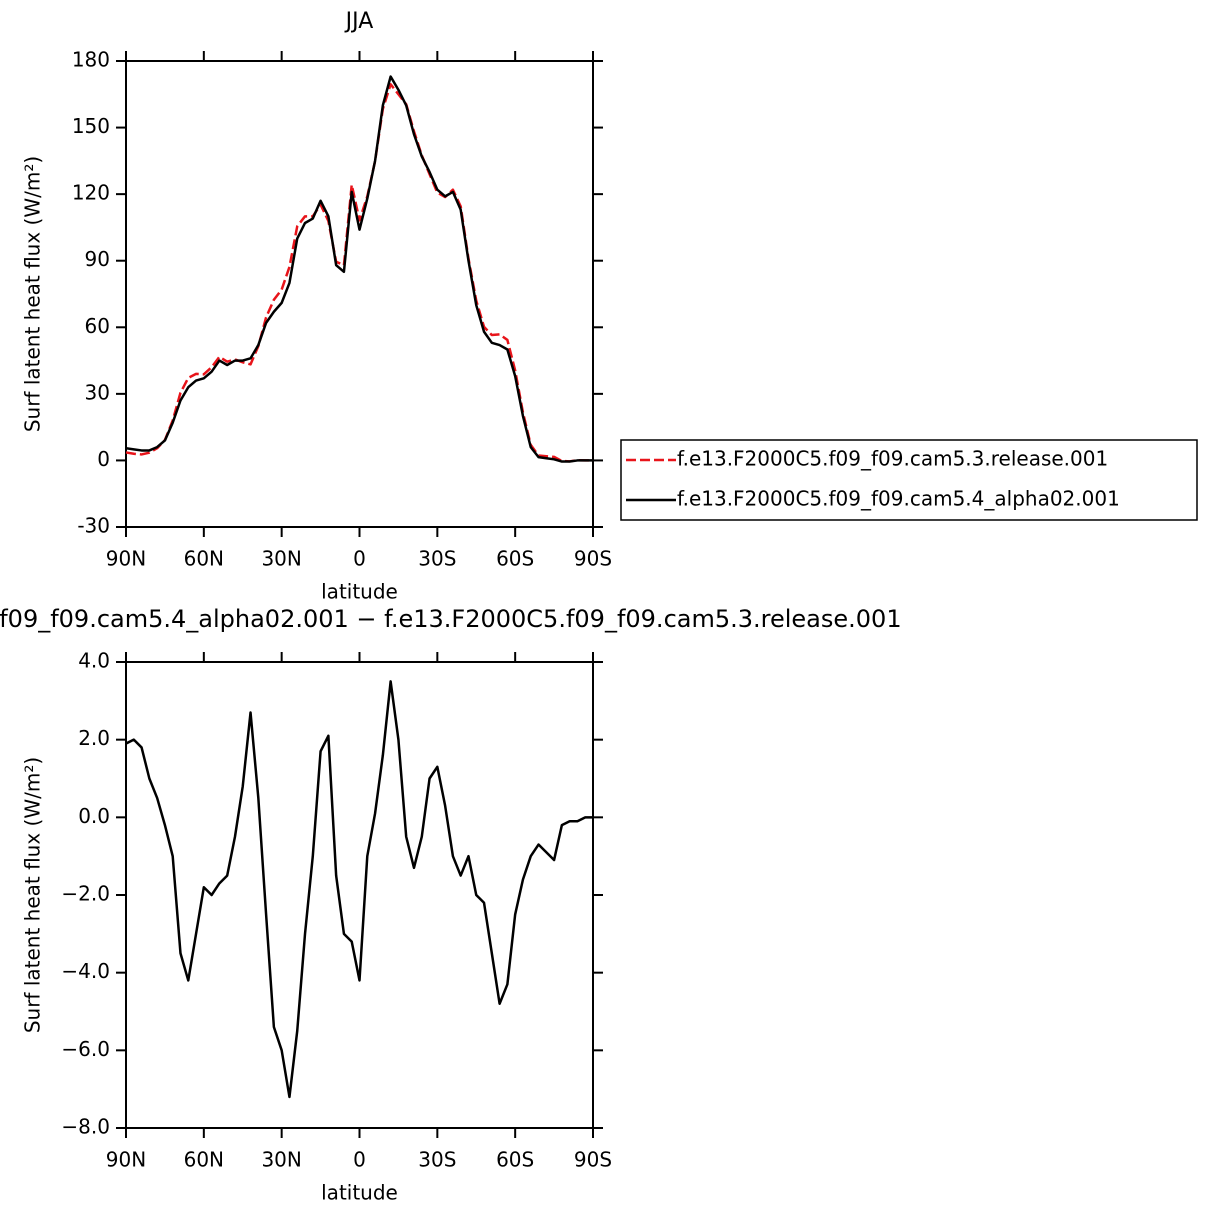 This screenshot has width=1216, height=1213. Describe the element at coordinates (85, 971) in the screenshot. I see `y-tick-label: −4.0` at that location.